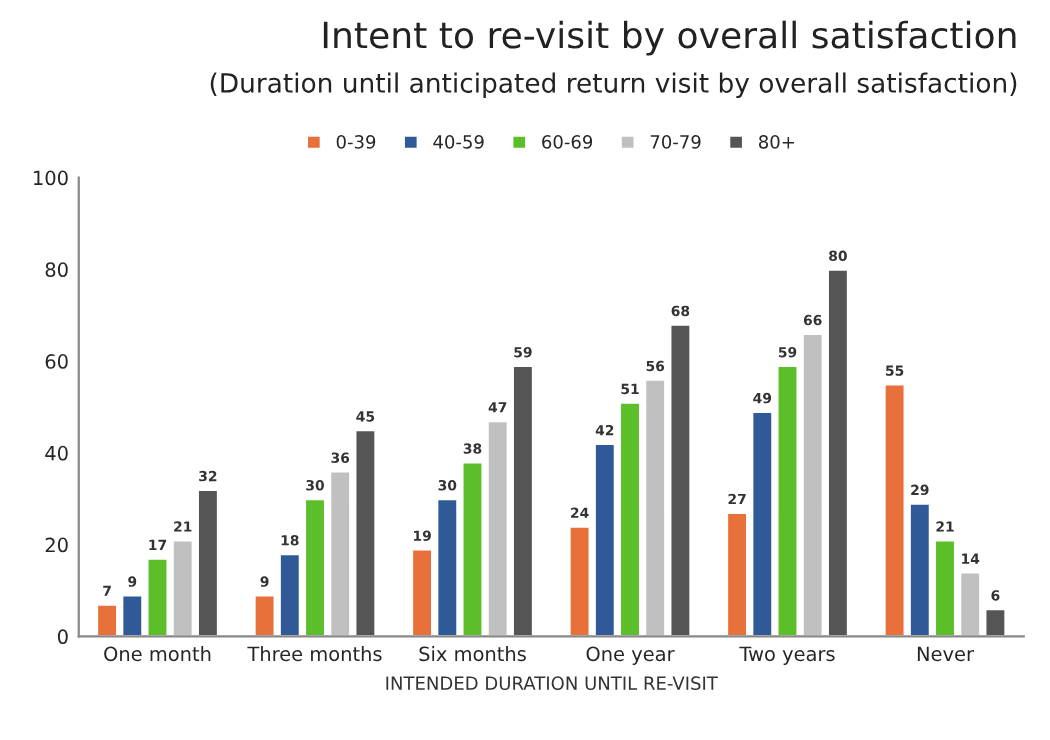 This screenshot has height=740, width=1050. I want to click on chart-subtitle: (Duration until anticipated return visit by overall satisfaction), so click(613, 85).